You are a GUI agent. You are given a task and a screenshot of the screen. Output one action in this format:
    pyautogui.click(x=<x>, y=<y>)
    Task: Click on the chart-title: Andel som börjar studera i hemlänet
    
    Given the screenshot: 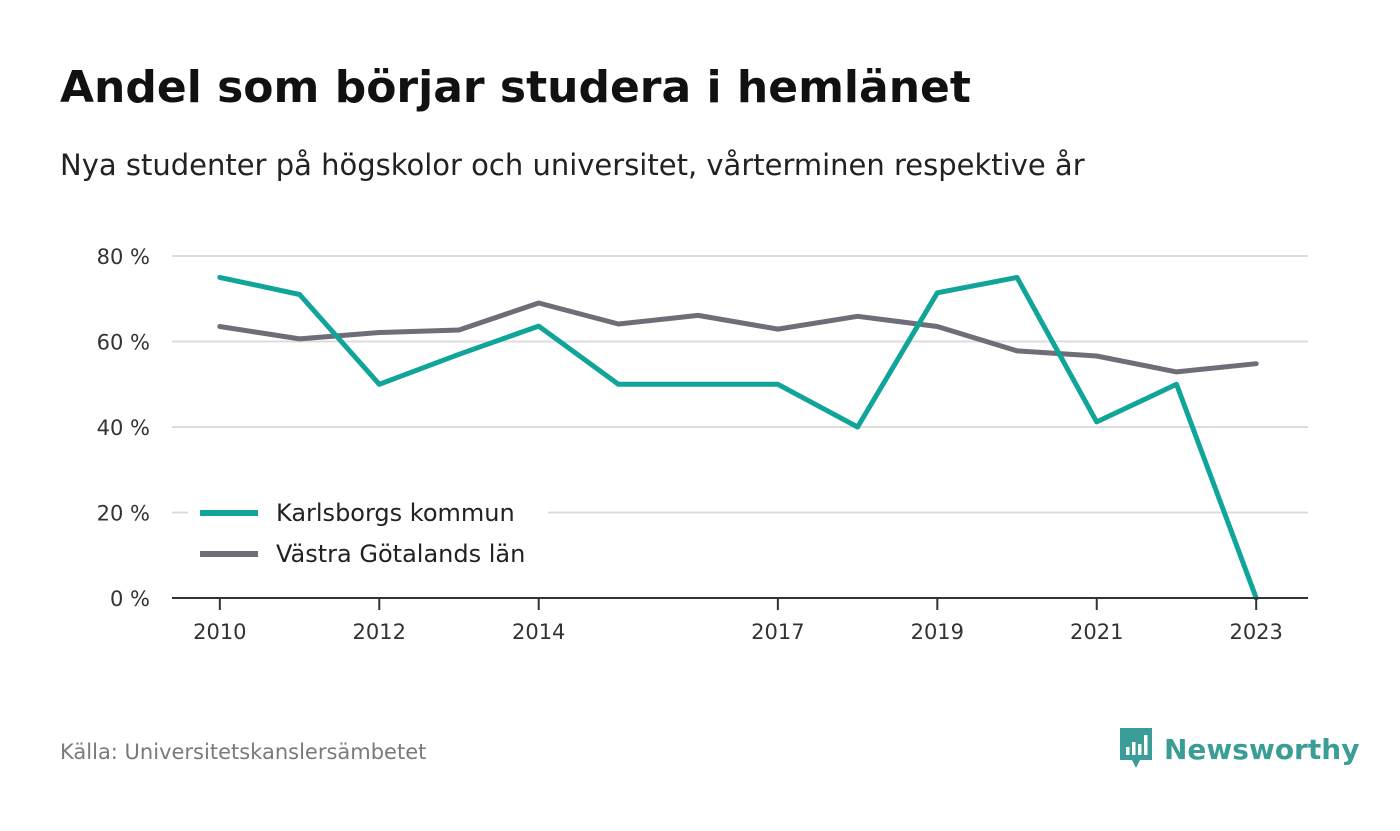 What is the action you would take?
    pyautogui.click(x=515, y=87)
    